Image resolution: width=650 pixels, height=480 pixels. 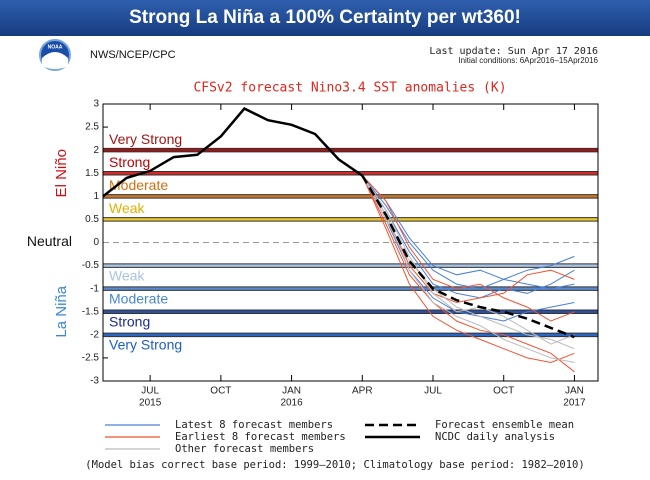 What do you see at coordinates (133, 55) in the screenshot?
I see `agency: NWS/NCEP/CPC` at bounding box center [133, 55].